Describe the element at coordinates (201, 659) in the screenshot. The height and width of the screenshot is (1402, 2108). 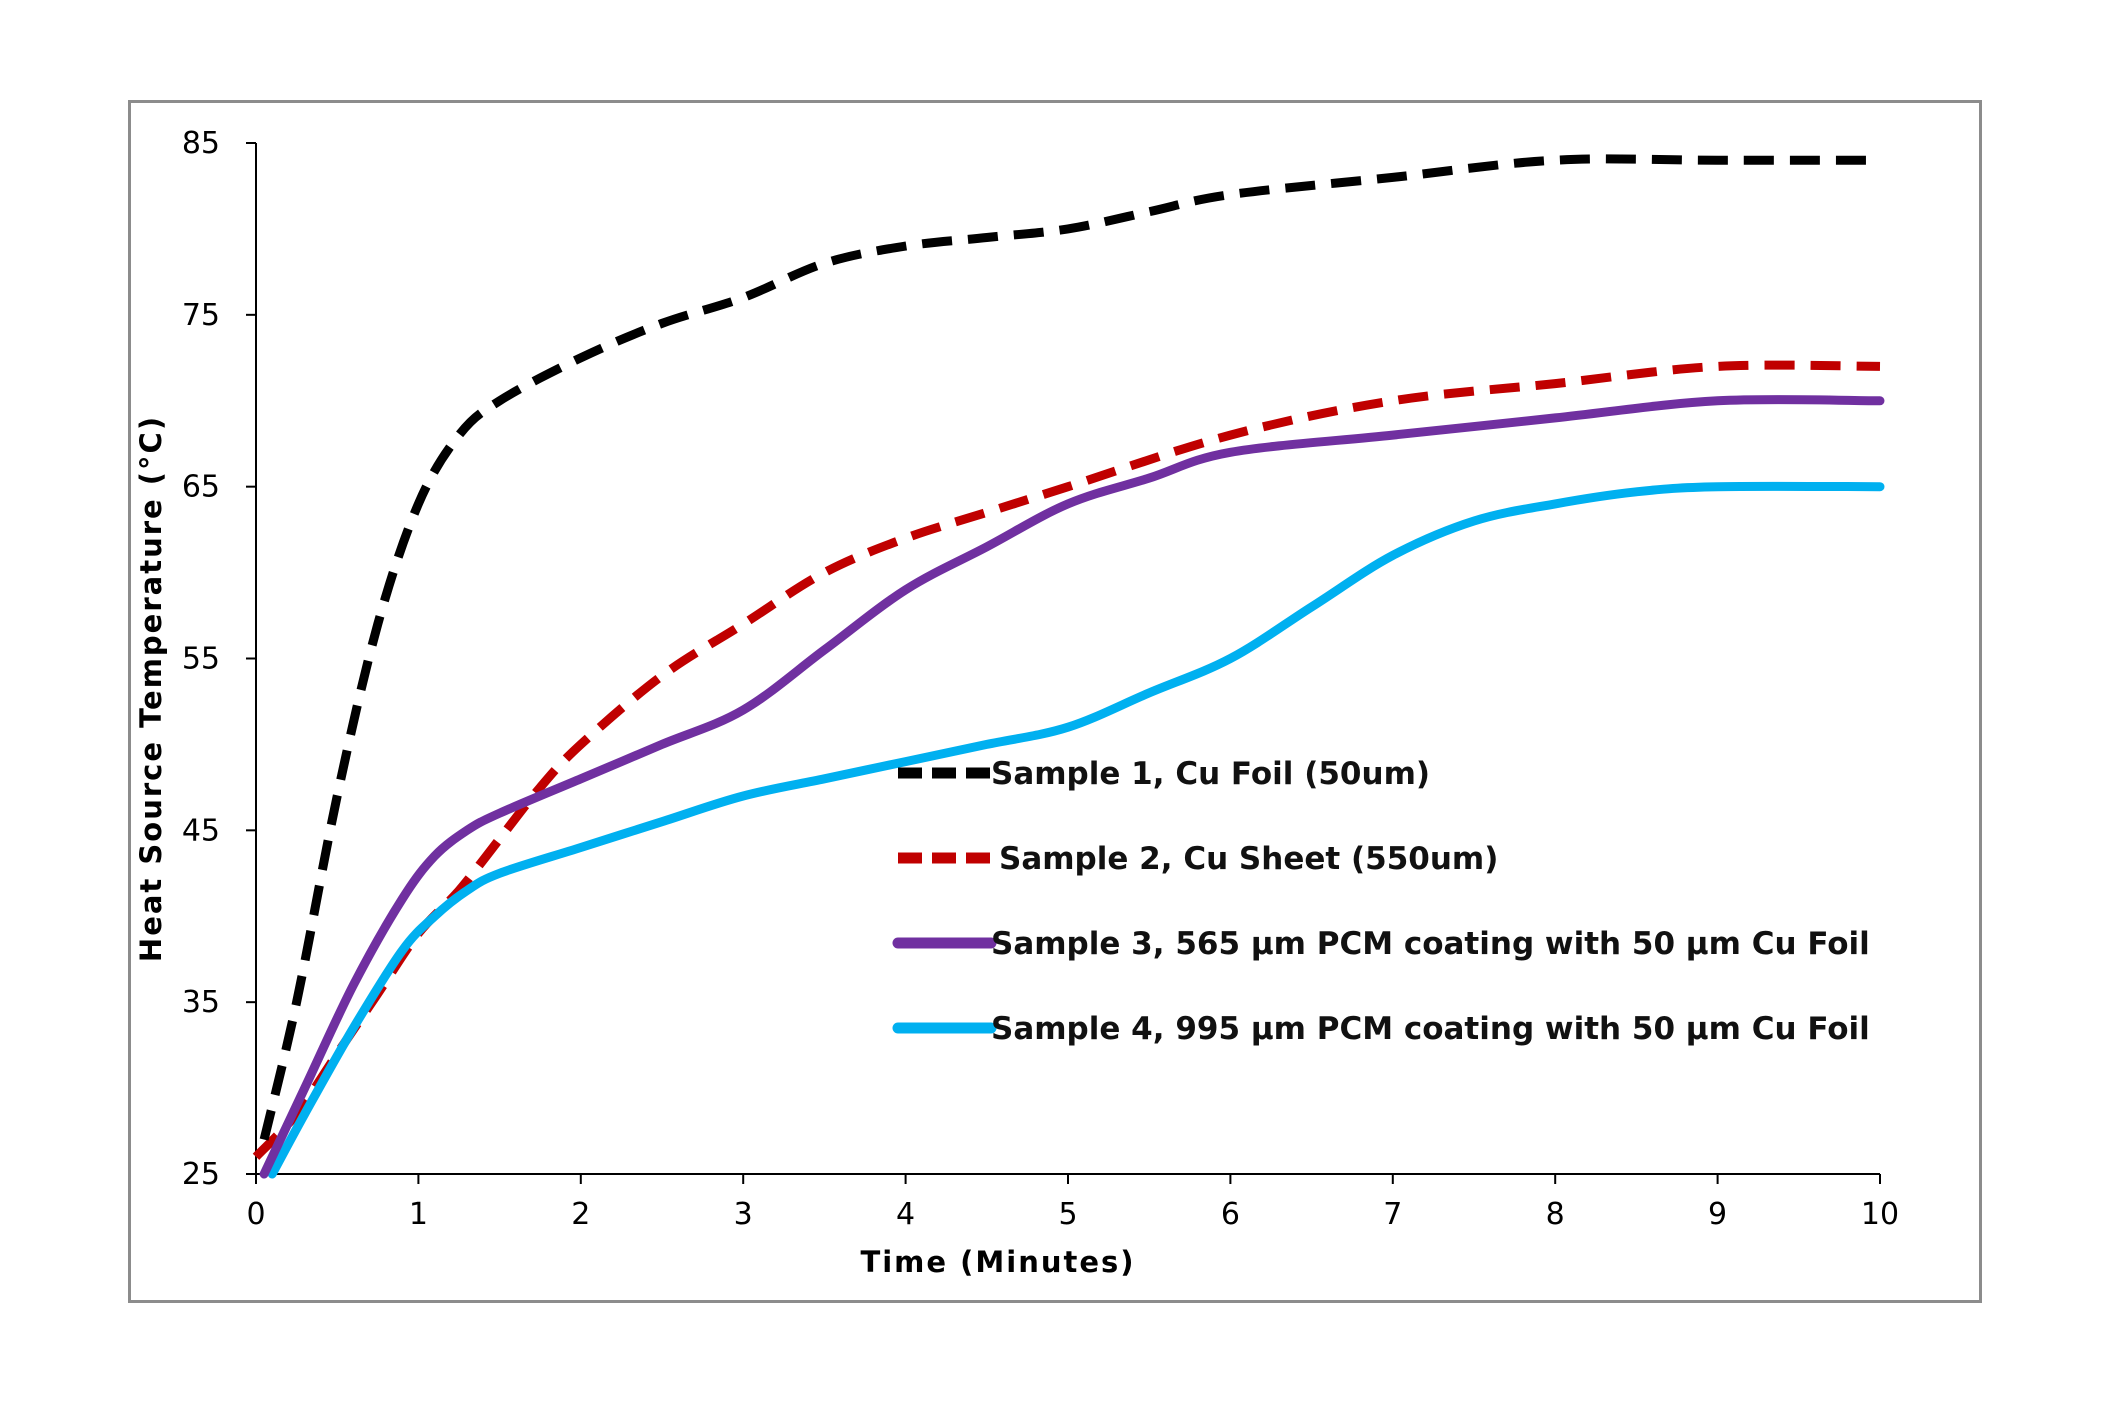
I see `y-tick-label: 55` at that location.